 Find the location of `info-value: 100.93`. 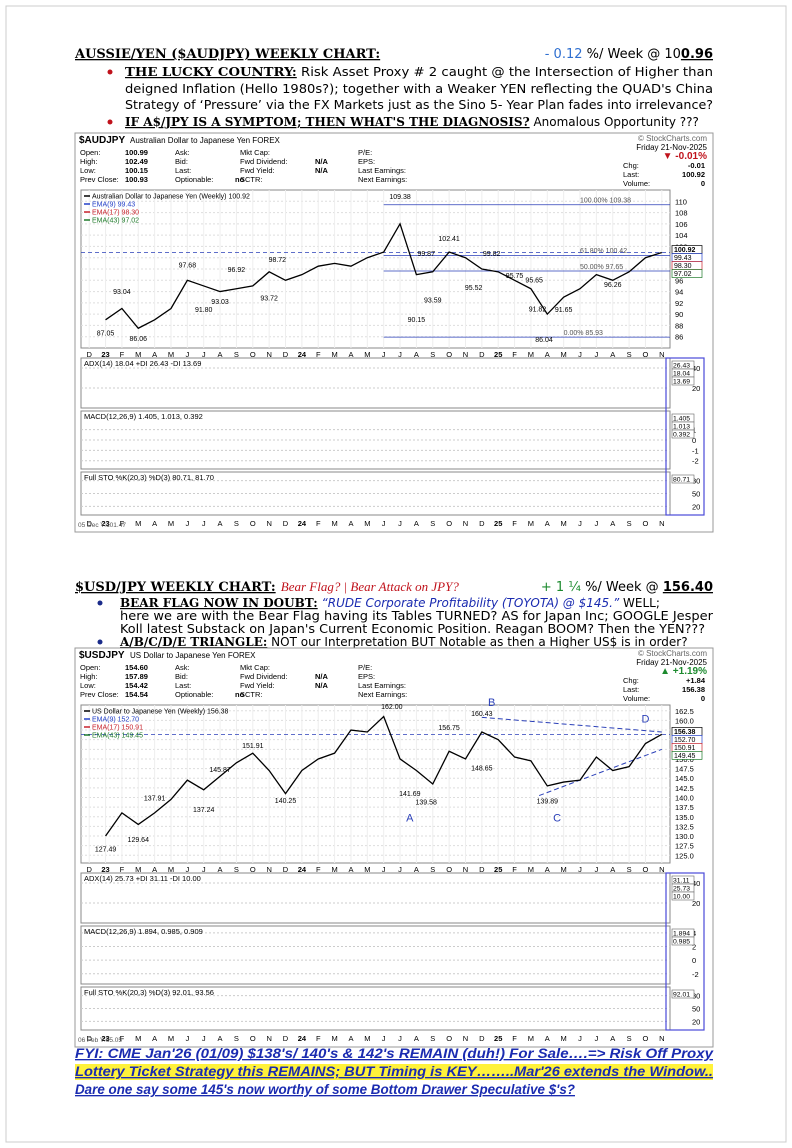

info-value: 100.93 is located at coordinates (136, 179).